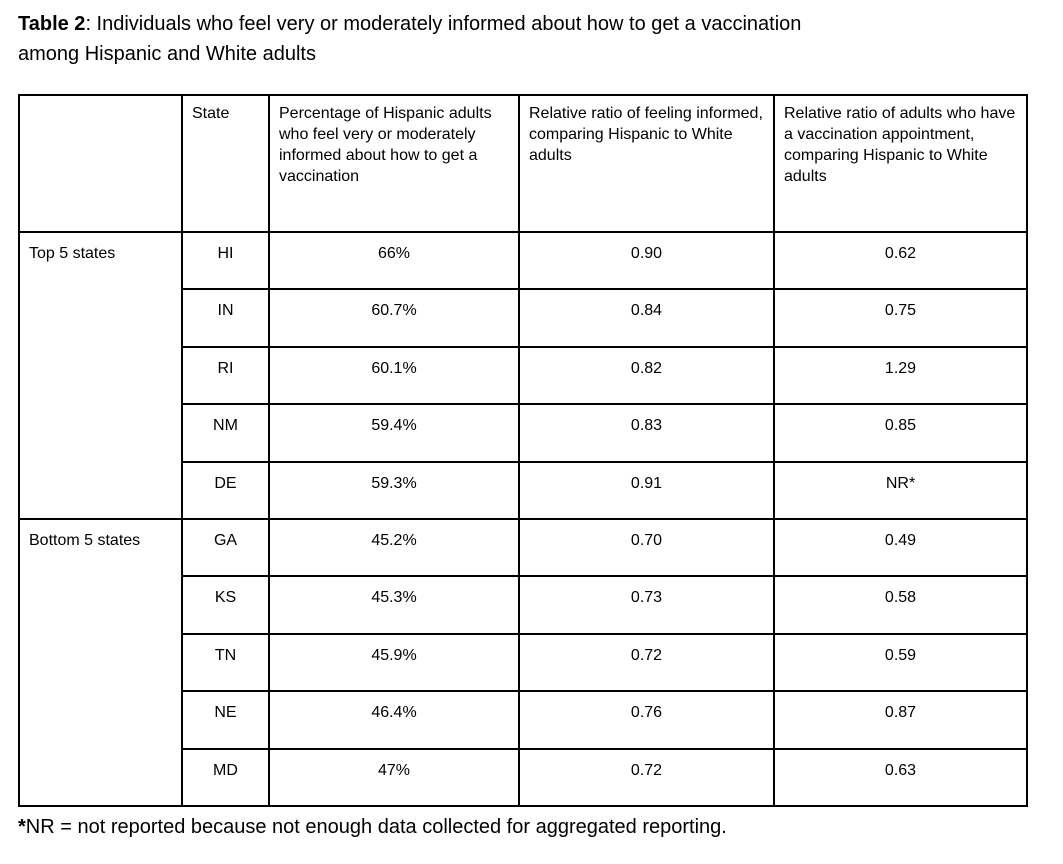 This screenshot has height=864, width=1063. What do you see at coordinates (225, 605) in the screenshot?
I see `state-cell: KS` at bounding box center [225, 605].